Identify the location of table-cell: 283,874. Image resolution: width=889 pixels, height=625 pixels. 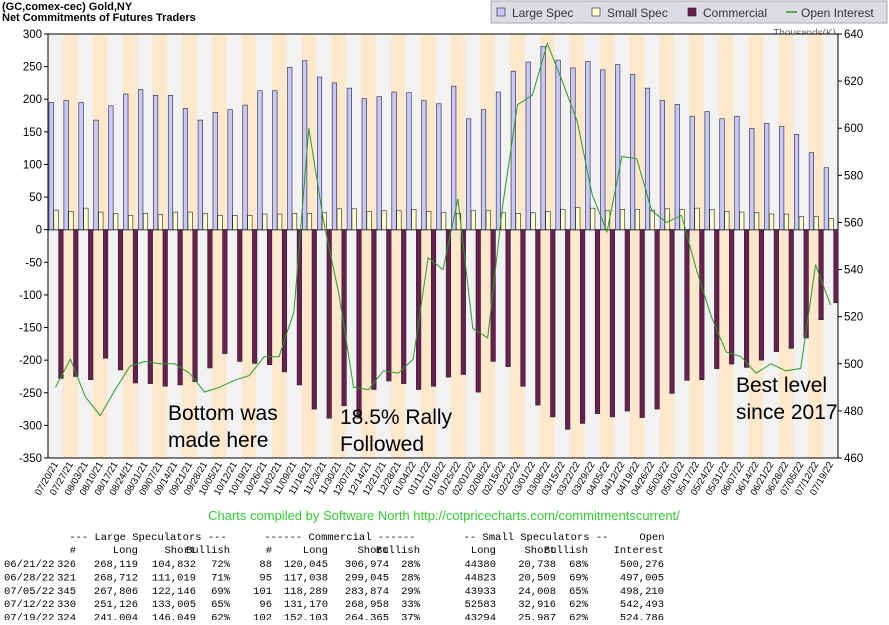
(367, 592).